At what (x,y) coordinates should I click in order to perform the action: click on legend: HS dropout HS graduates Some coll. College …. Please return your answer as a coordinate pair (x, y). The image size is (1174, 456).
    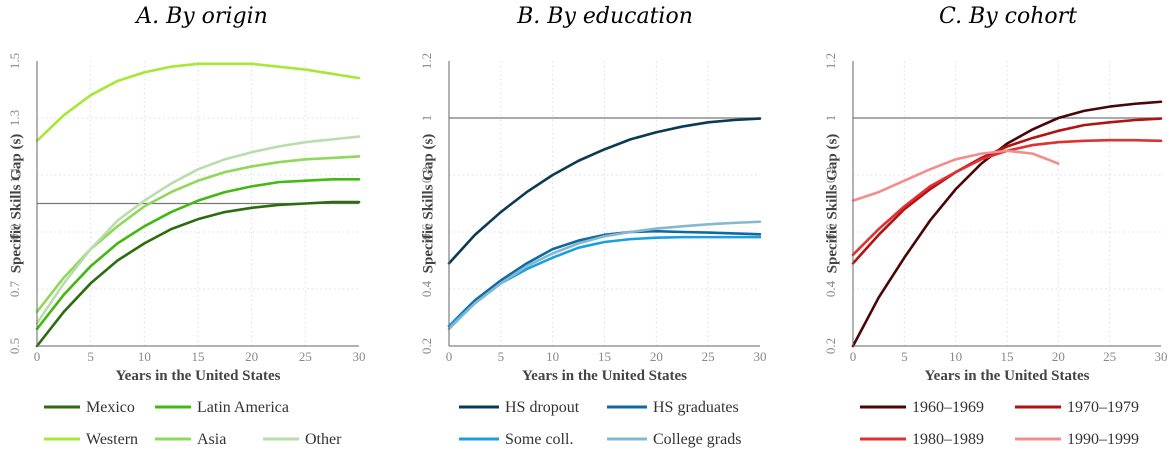
    Looking at the image, I should click on (600, 423).